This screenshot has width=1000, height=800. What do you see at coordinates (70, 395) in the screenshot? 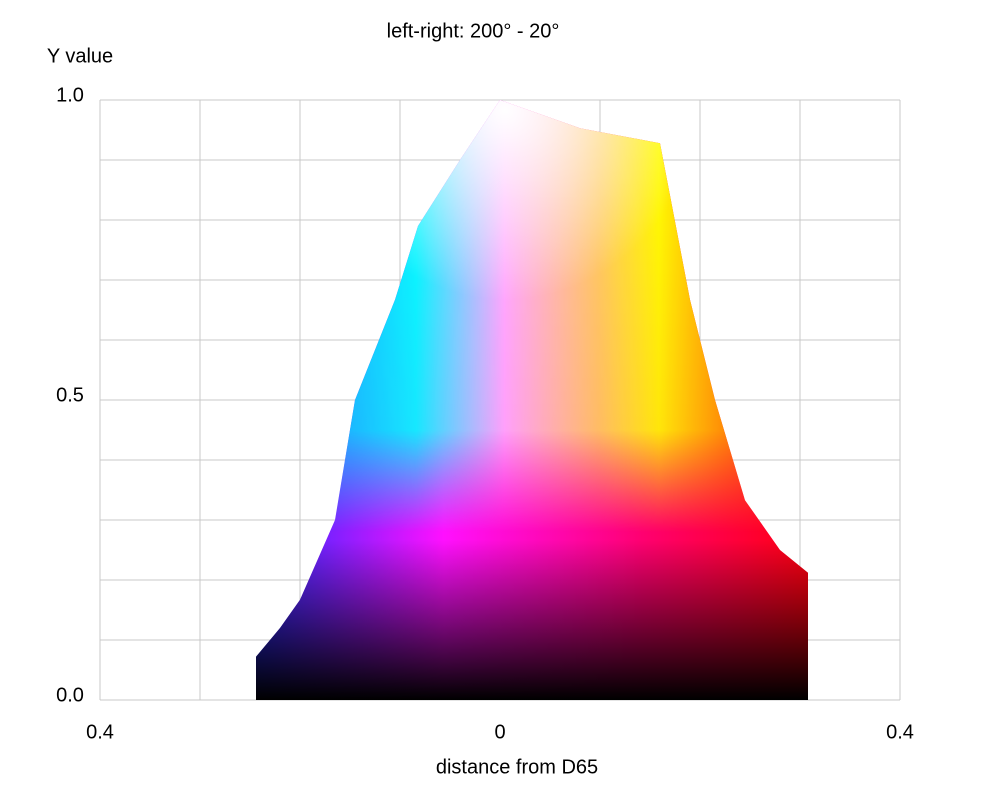
I see `y-tick-label: 0.5` at bounding box center [70, 395].